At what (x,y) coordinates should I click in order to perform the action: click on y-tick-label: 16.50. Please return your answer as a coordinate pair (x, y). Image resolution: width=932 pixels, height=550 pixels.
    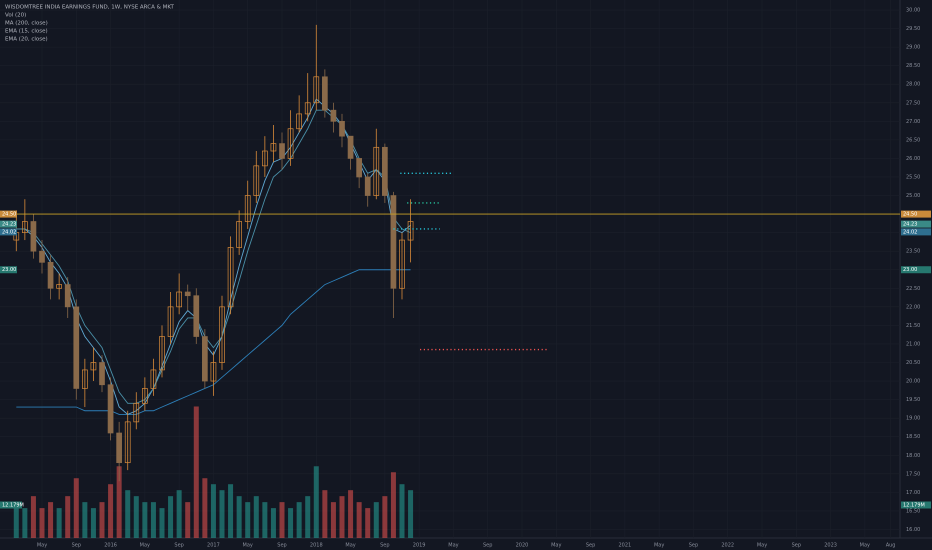
    Looking at the image, I should click on (913, 511).